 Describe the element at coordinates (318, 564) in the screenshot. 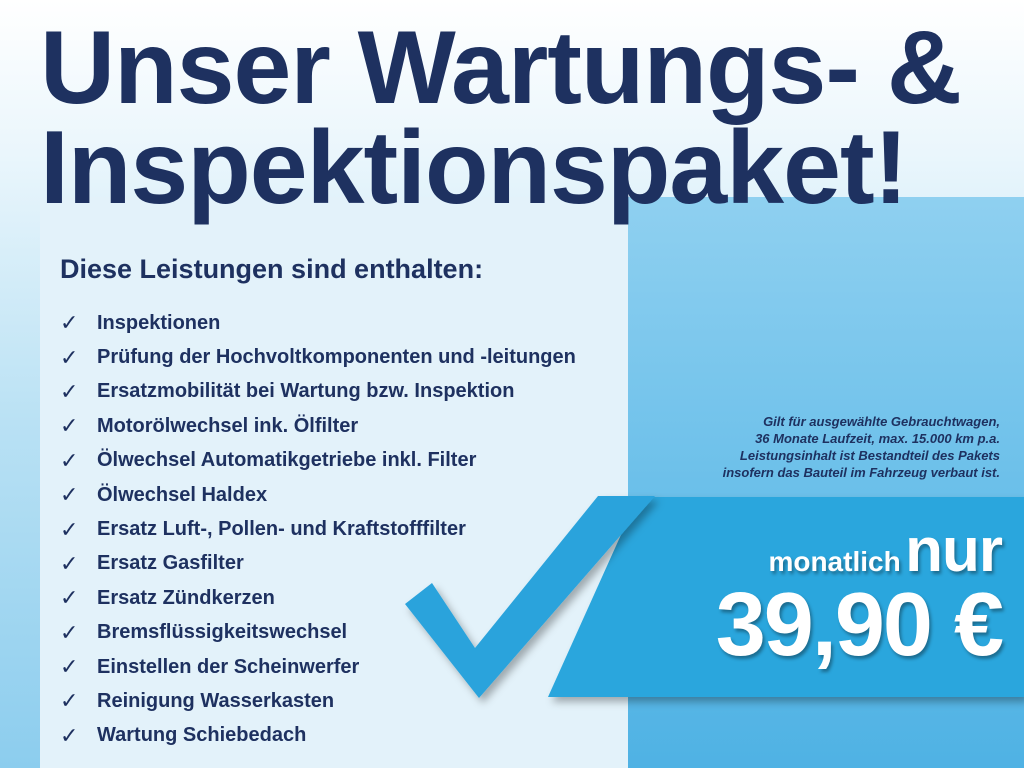

I see `service-item: ✓ Ersatz Gasfilter` at that location.